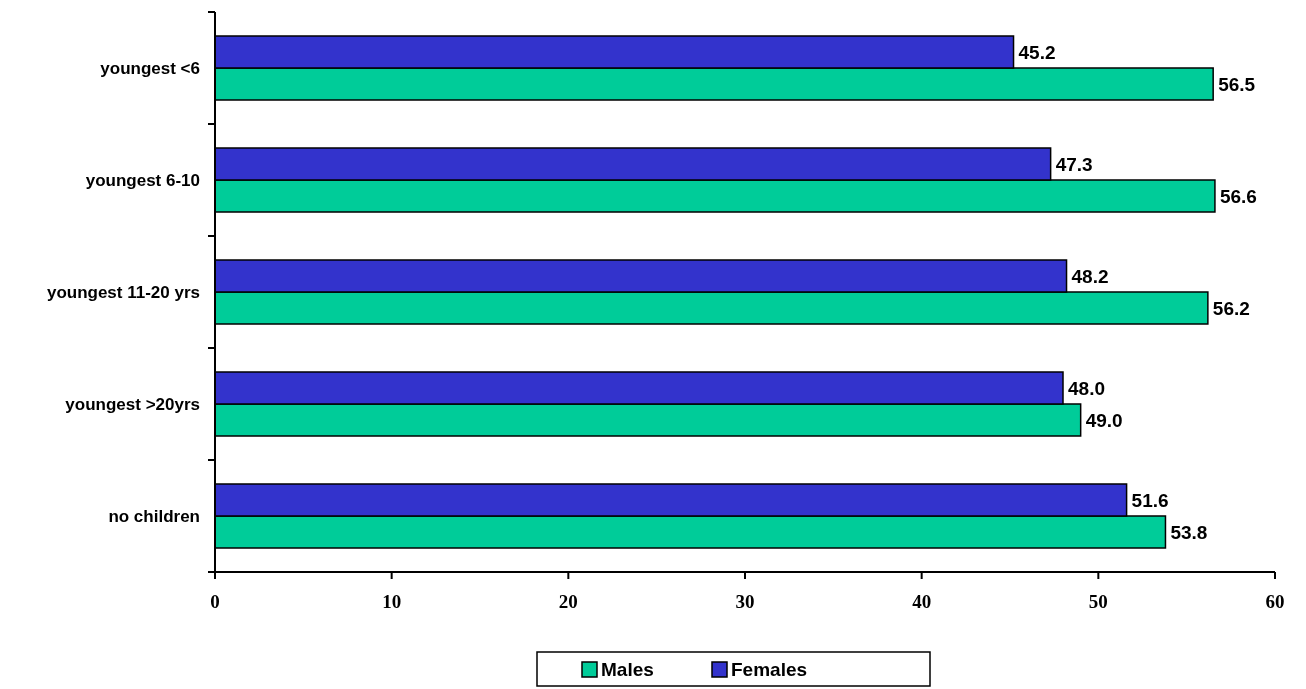  I want to click on y-tick-label: youngest >20yrs, so click(132, 404).